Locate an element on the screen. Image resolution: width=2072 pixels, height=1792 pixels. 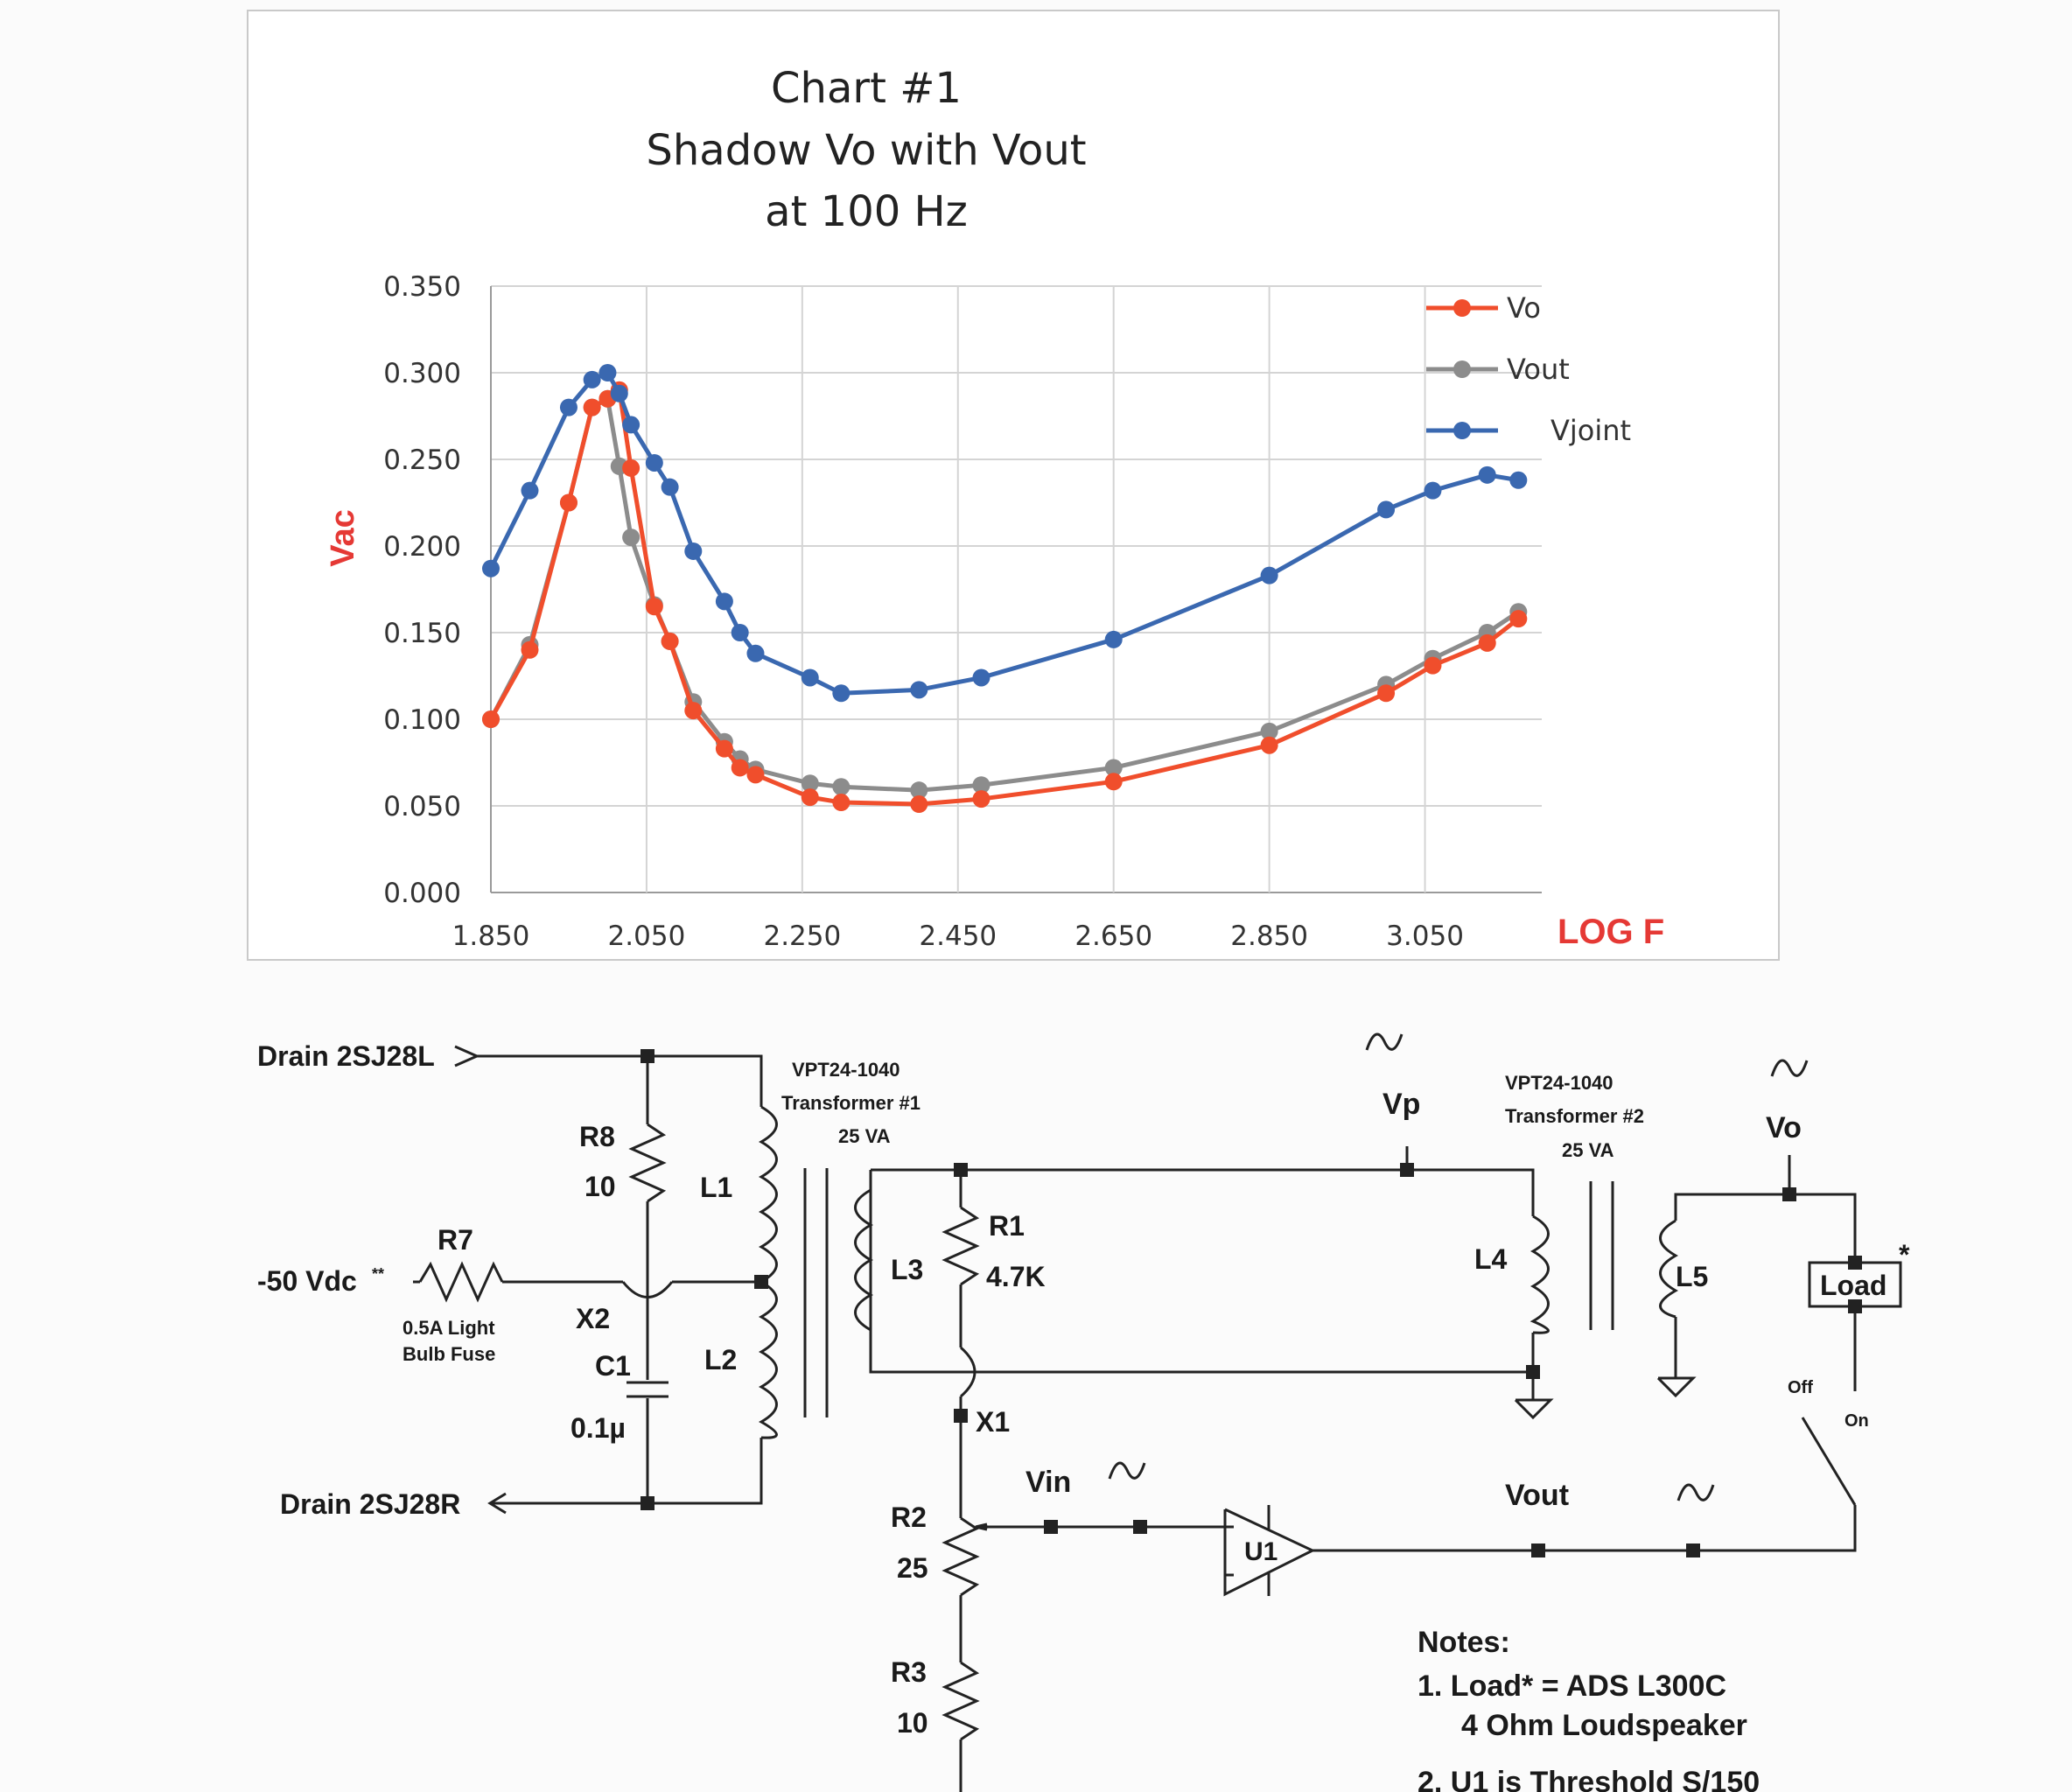
x-tick-label: 2.650 is located at coordinates (1113, 936).